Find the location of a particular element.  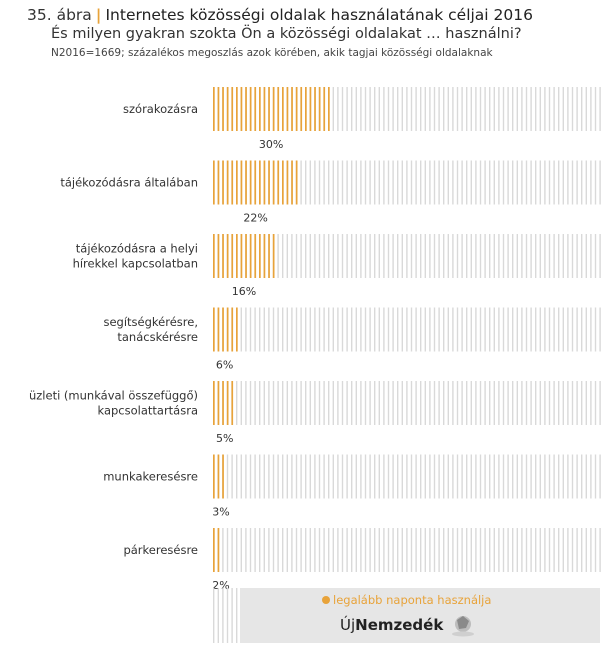

category-label: hírekkel kapcsolatban is located at coordinates (135, 264).